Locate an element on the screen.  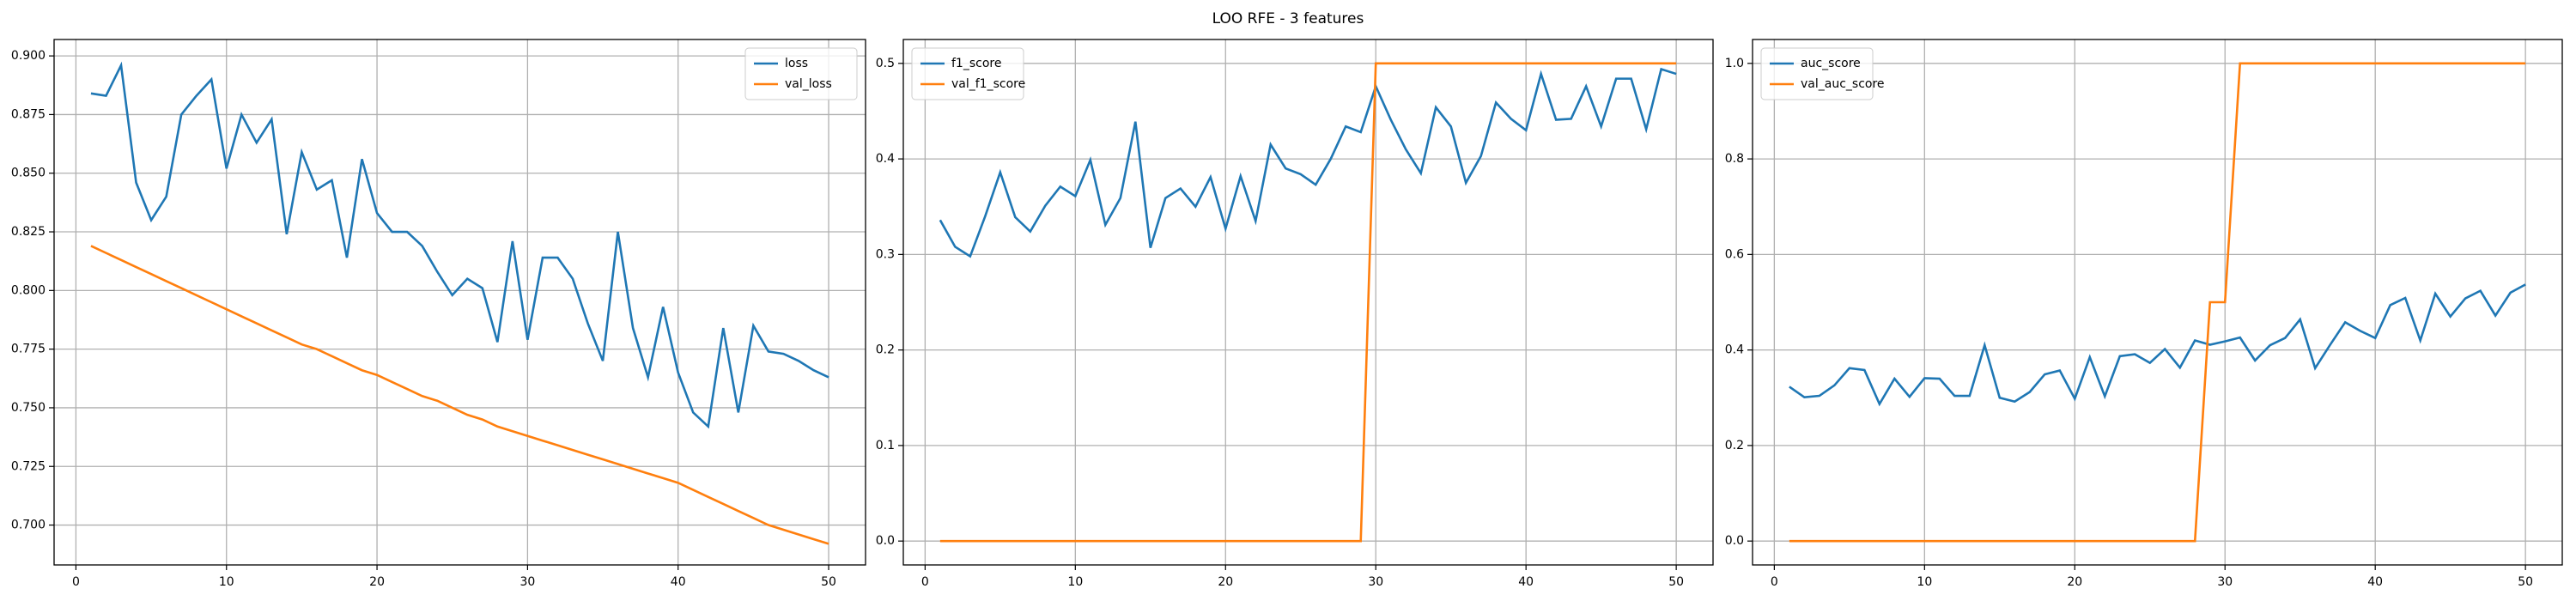
legend-label: val_loss is located at coordinates (808, 84).